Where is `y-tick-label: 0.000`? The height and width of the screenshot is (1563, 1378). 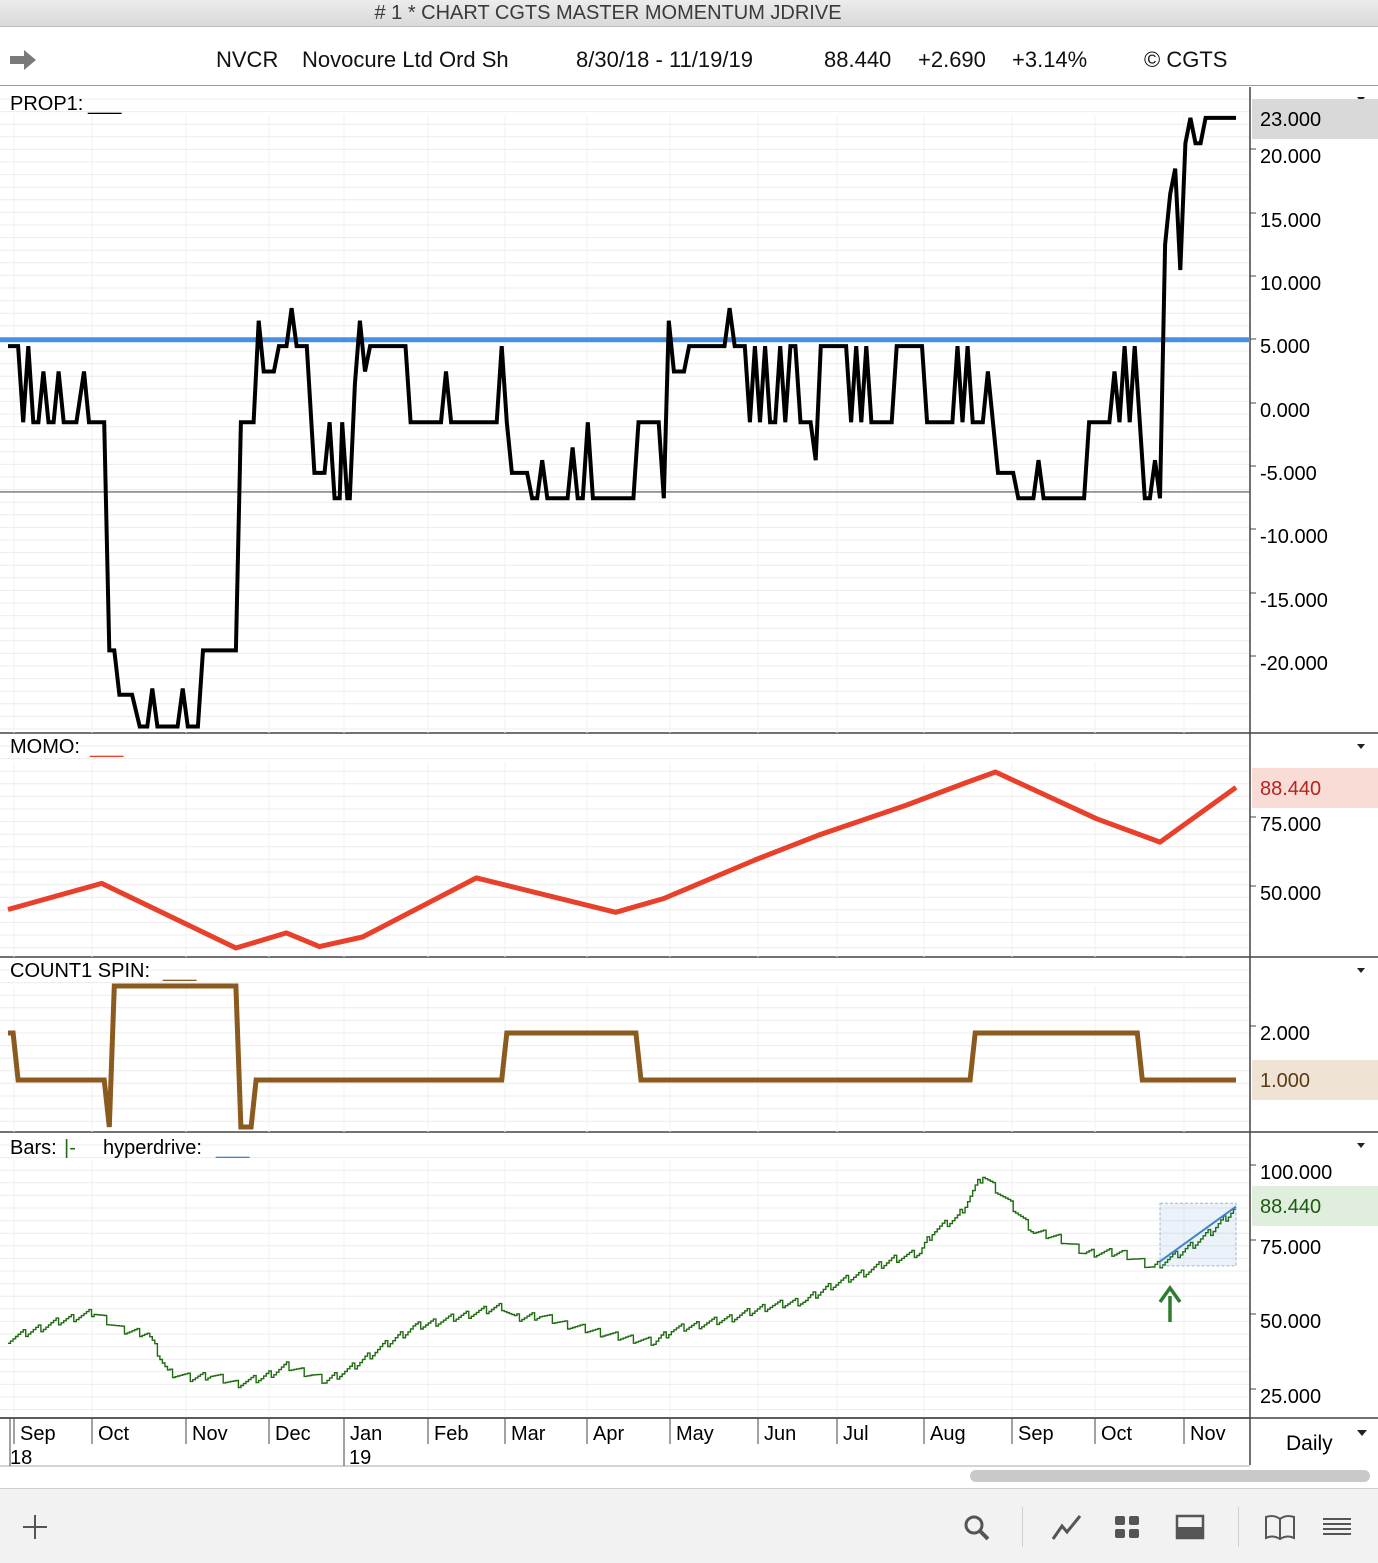
y-tick-label: 0.000 is located at coordinates (1285, 411).